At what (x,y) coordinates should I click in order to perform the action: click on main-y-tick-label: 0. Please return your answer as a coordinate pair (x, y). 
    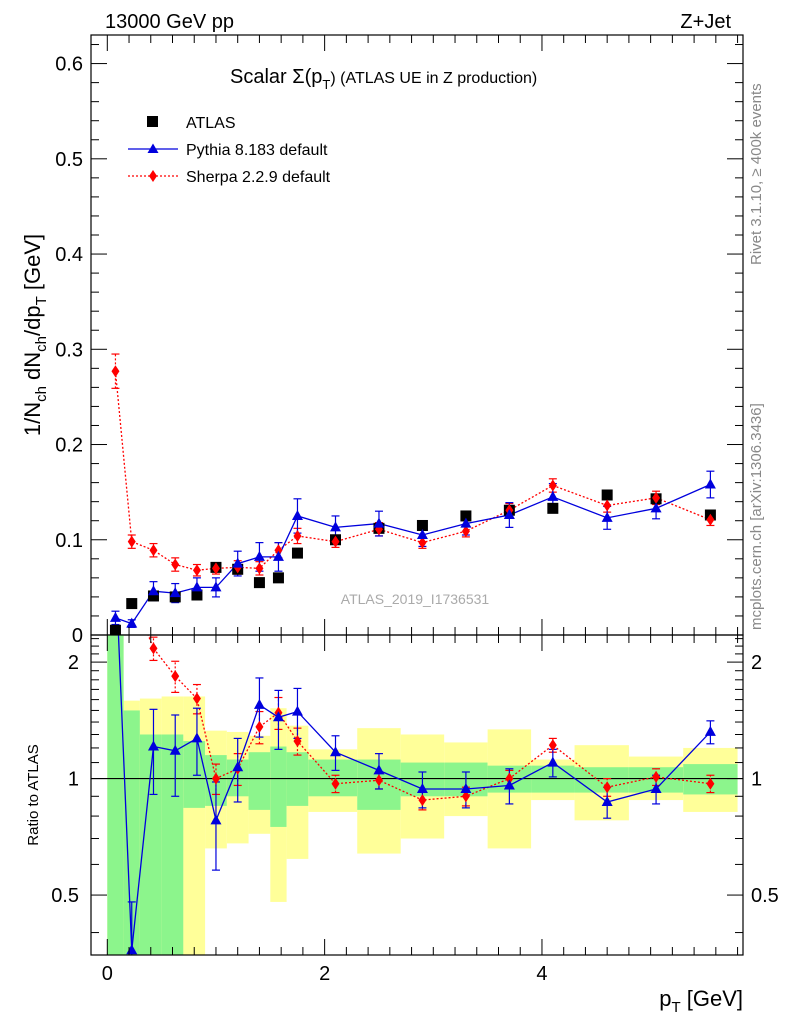
    Looking at the image, I should click on (77, 636).